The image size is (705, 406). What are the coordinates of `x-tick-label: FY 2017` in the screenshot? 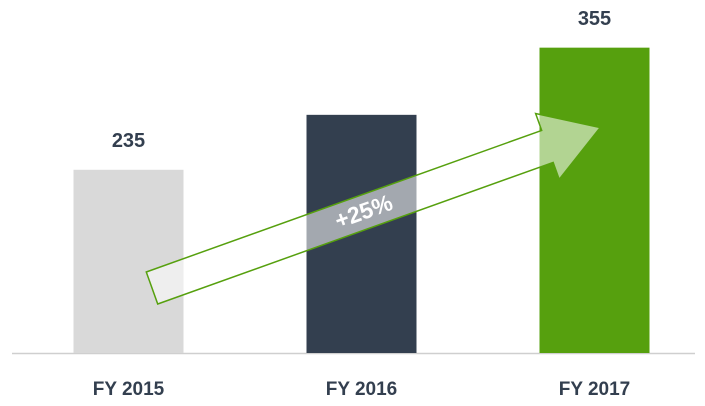 It's located at (594, 389).